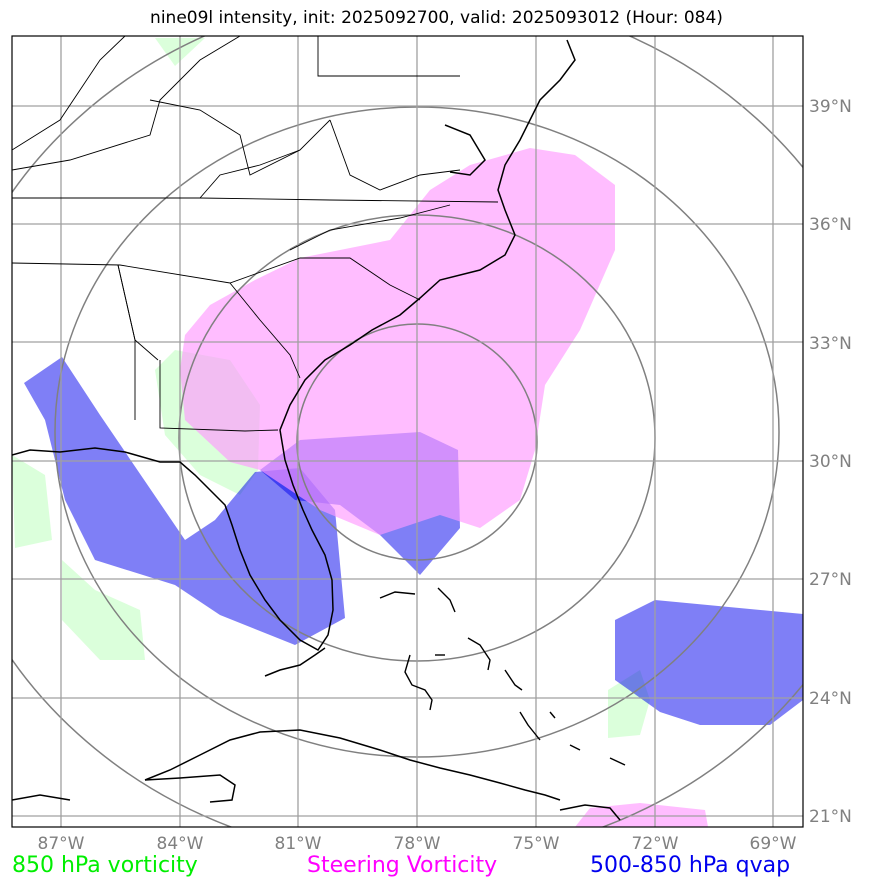 Image resolution: width=873 pixels, height=891 pixels. I want to click on lon-label-81: 81°W, so click(298, 844).